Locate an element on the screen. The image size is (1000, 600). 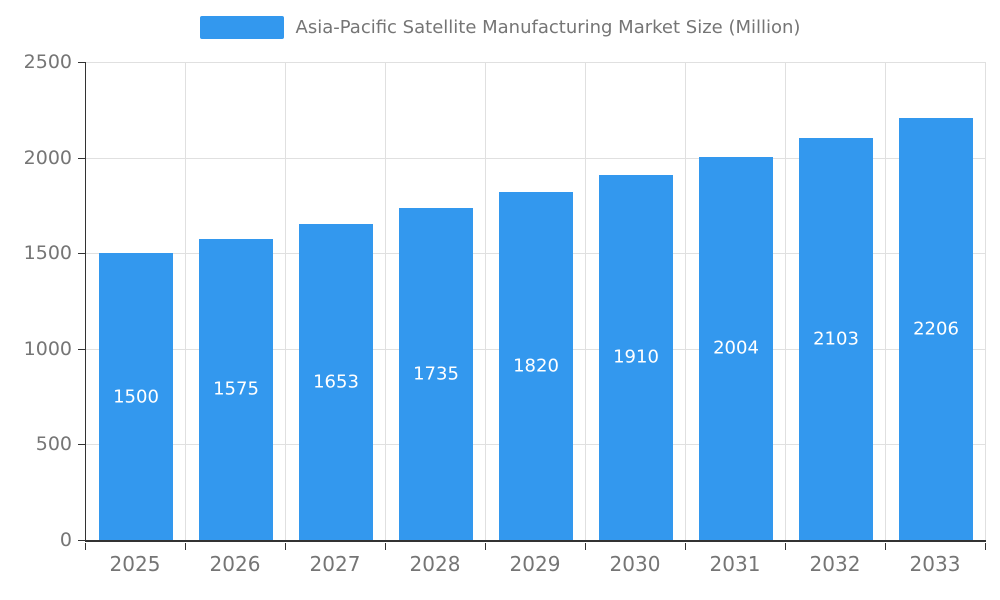
x-axis-tick-label: 2030 is located at coordinates (635, 564).